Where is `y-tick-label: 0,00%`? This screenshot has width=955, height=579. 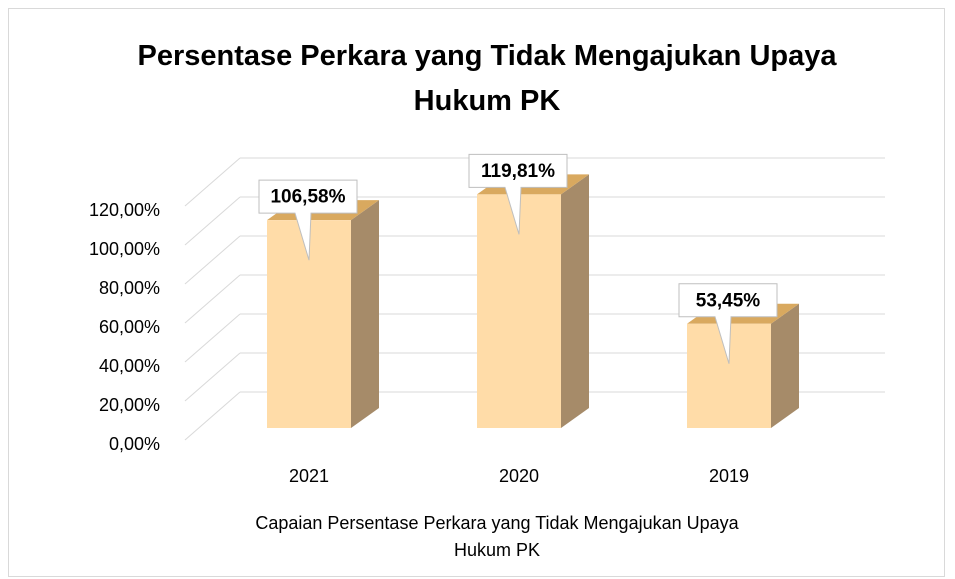 y-tick-label: 0,00% is located at coordinates (134, 444).